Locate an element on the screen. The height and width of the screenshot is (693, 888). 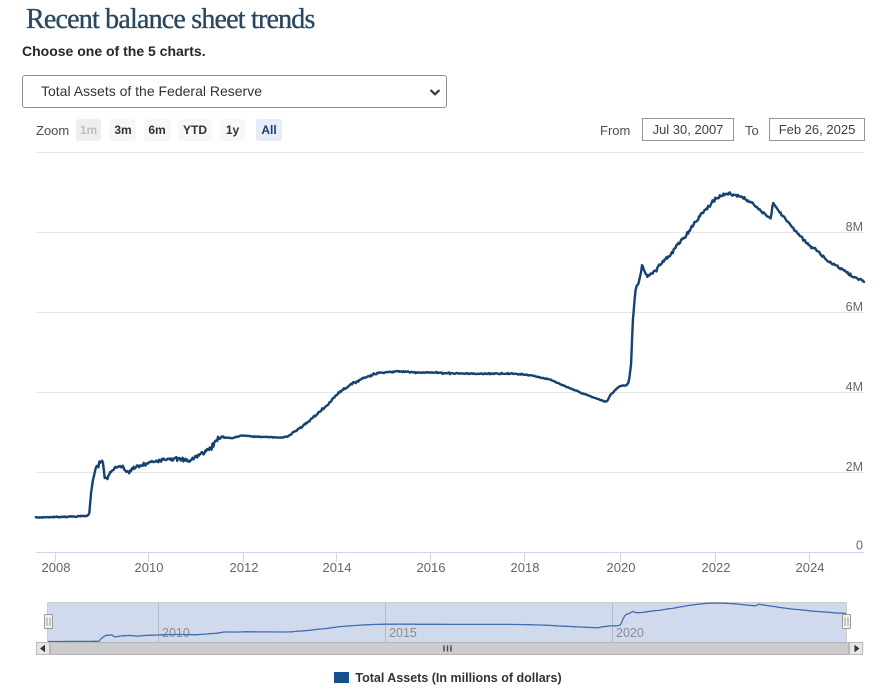
svg-text: 2024 is located at coordinates (810, 567).